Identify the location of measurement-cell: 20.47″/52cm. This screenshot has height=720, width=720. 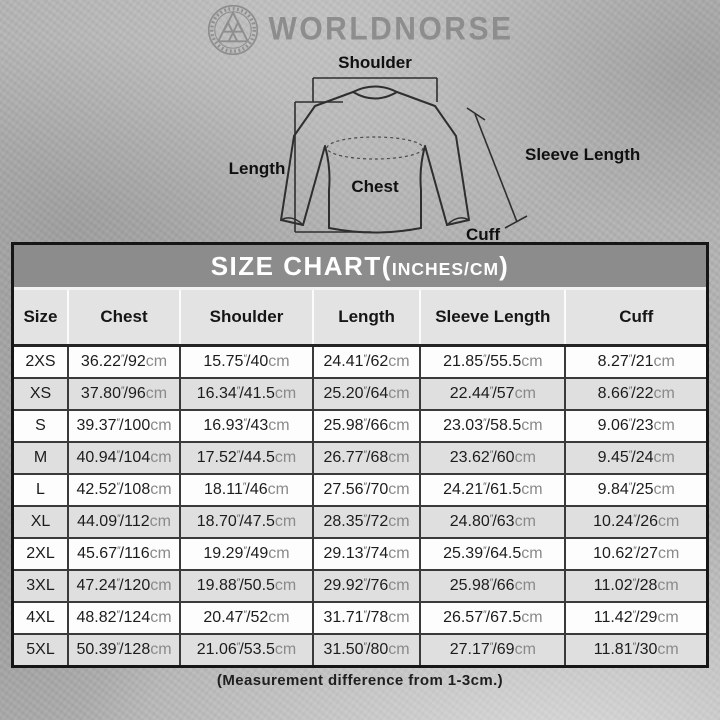
(246, 617).